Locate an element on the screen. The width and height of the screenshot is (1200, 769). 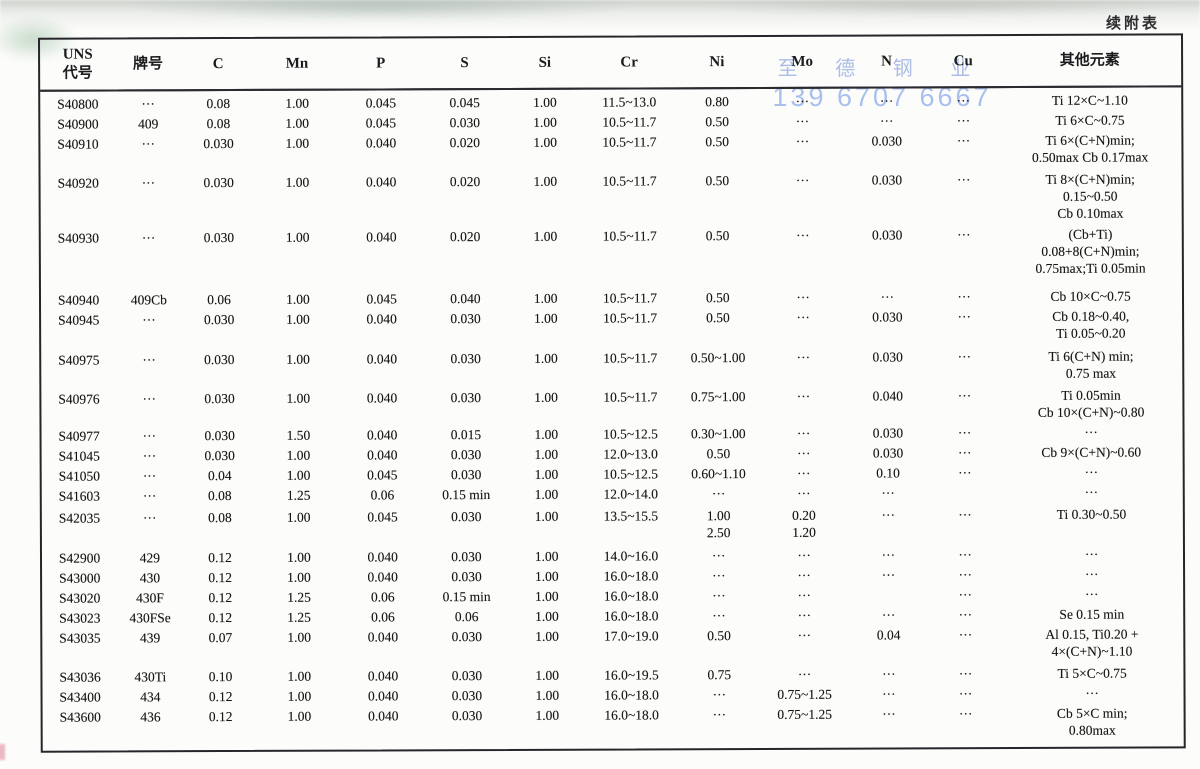
cell-grade: 430F is located at coordinates (150, 598).